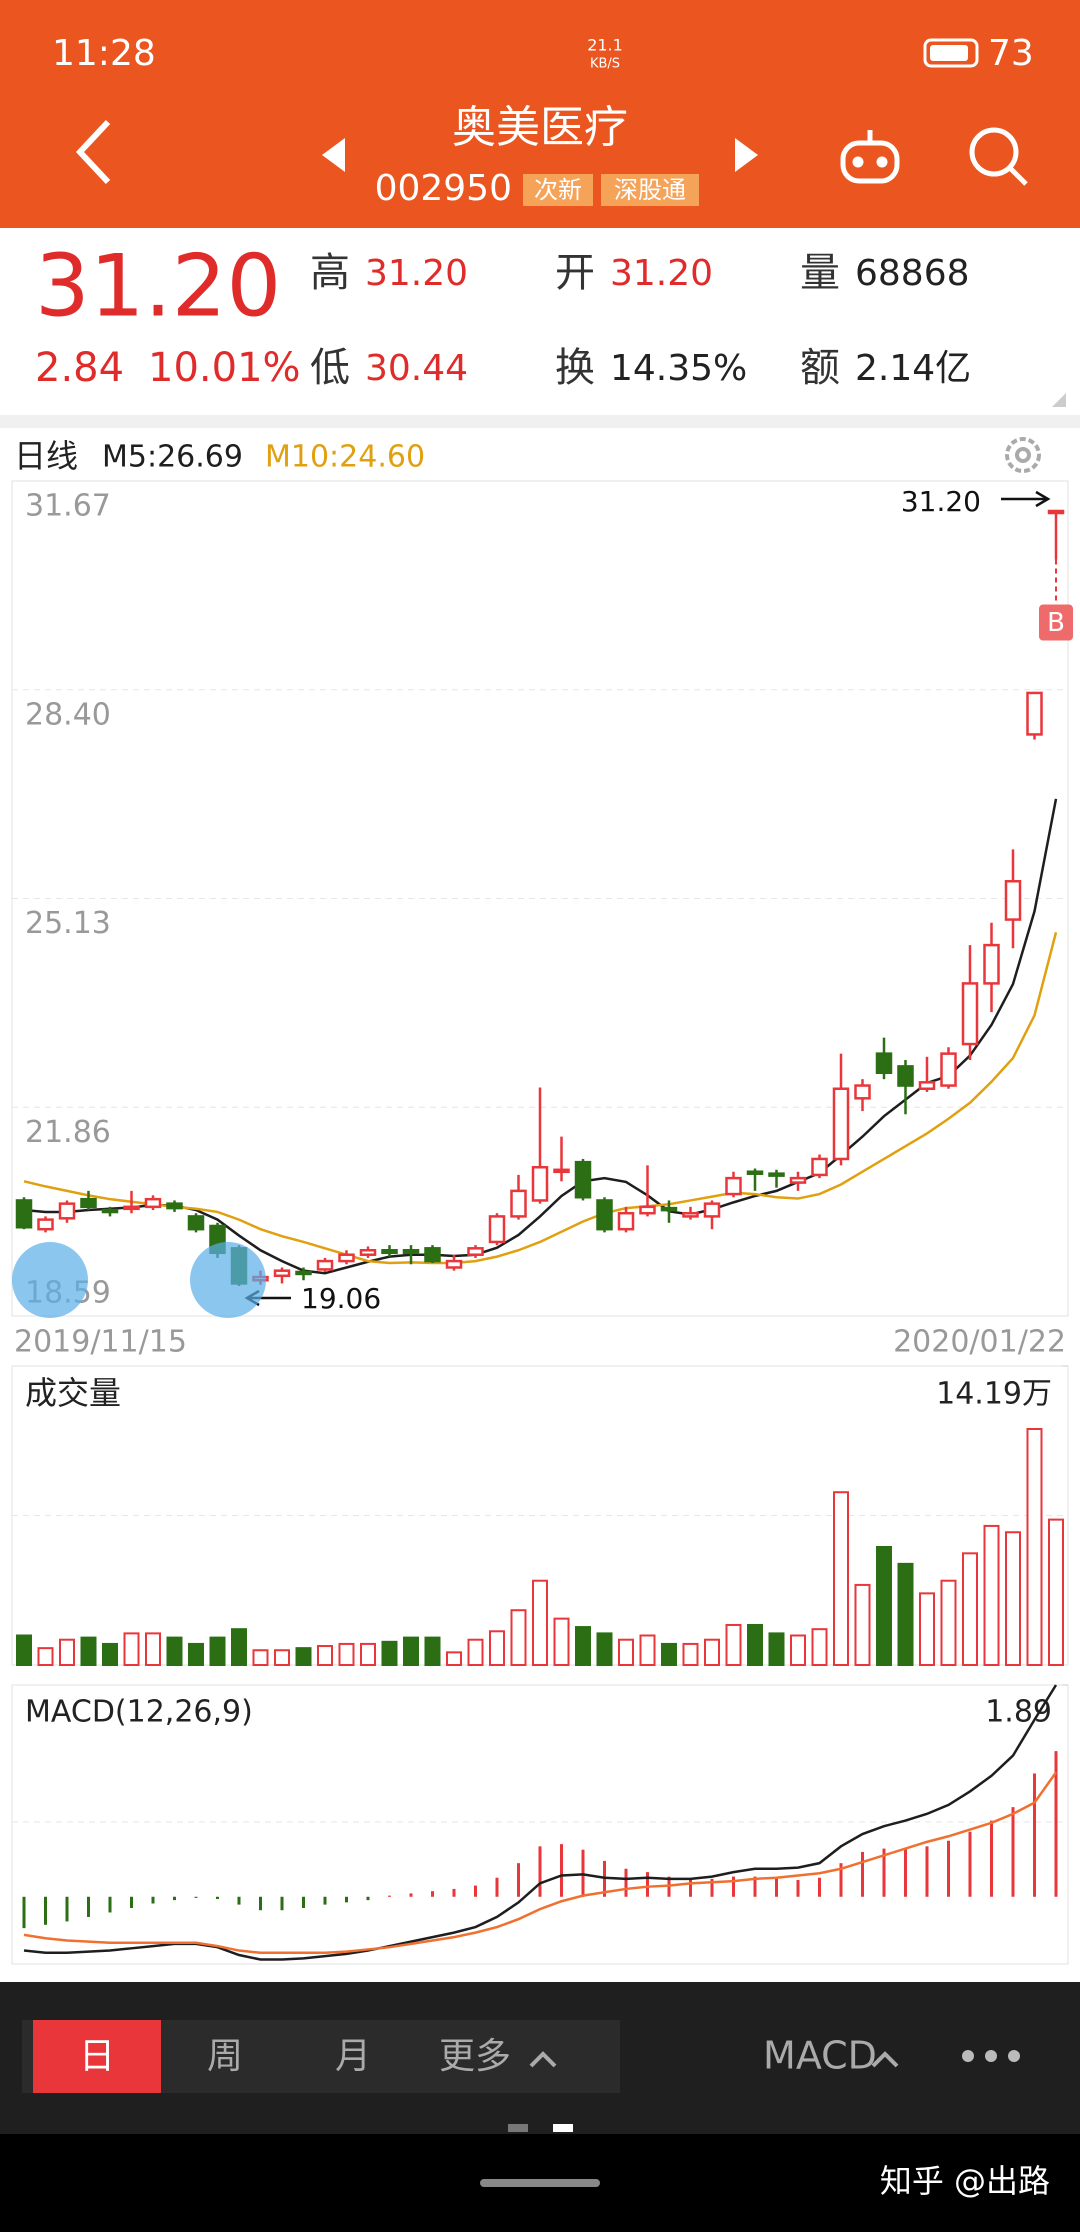 The width and height of the screenshot is (1080, 2232). What do you see at coordinates (913, 368) in the screenshot?
I see `field-value: 2.14亿` at bounding box center [913, 368].